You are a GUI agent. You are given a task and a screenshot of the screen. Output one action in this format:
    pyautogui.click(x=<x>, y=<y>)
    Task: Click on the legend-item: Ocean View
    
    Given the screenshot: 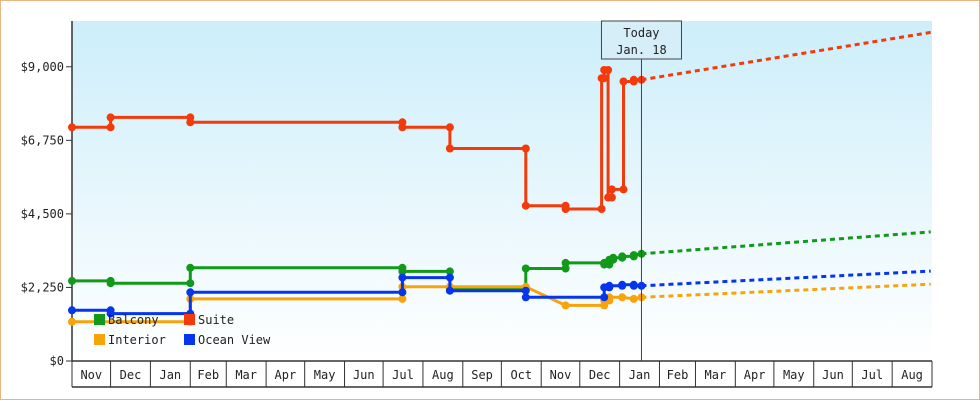 What is the action you would take?
    pyautogui.click(x=227, y=340)
    